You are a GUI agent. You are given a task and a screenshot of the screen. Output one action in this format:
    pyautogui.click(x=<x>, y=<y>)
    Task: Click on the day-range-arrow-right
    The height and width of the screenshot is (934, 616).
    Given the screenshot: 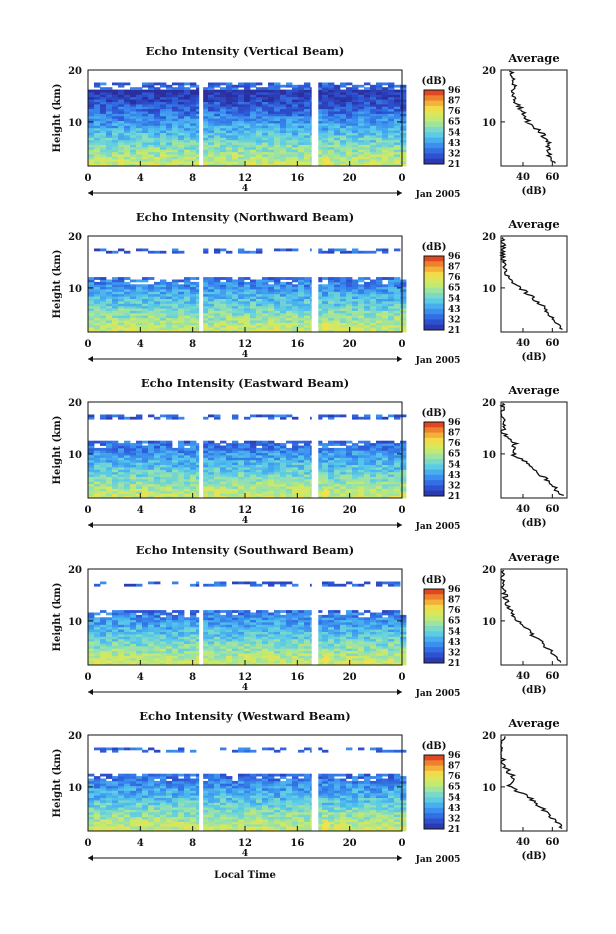 What is the action you would take?
    pyautogui.click(x=399, y=193)
    